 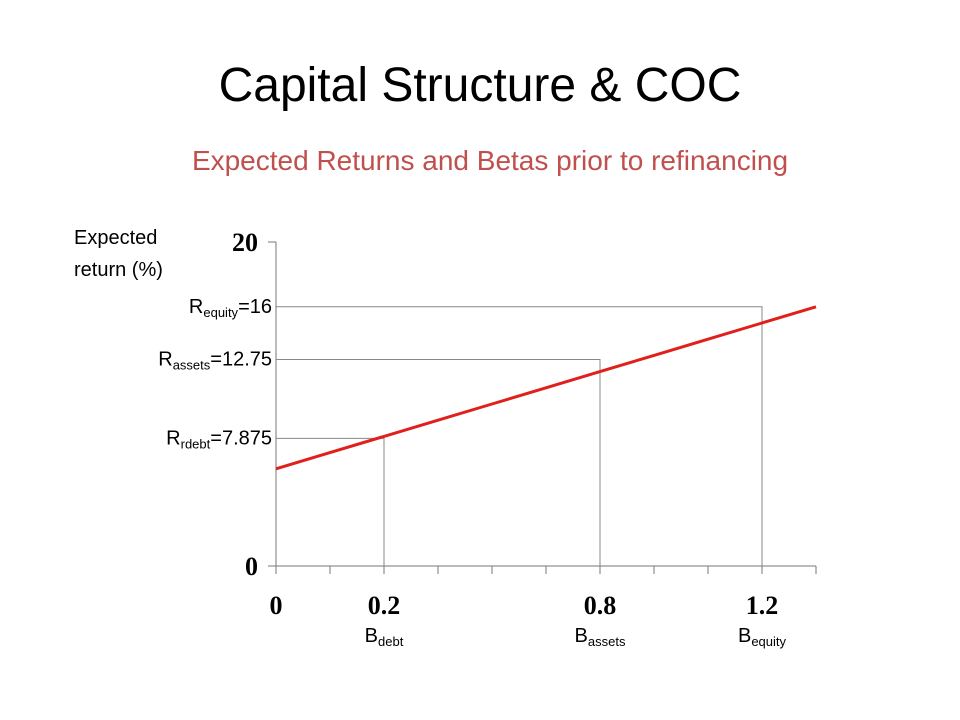 I want to click on x-tick-label: 0, so click(x=276, y=605).